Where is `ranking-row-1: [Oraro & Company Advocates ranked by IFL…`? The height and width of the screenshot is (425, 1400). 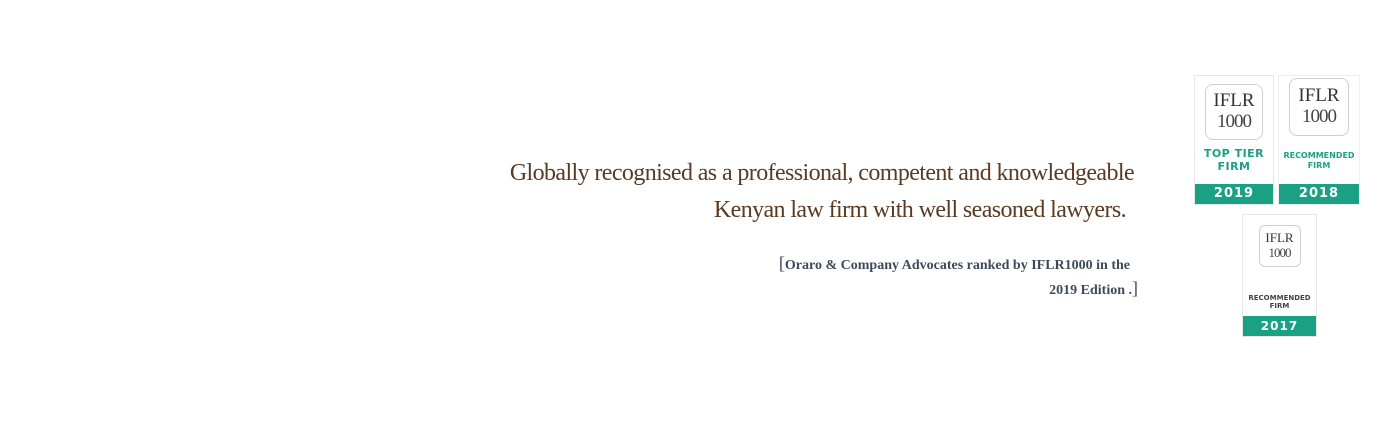
ranking-row-1: [Oraro & Company Advocates ranked by IFL… is located at coordinates (908, 264).